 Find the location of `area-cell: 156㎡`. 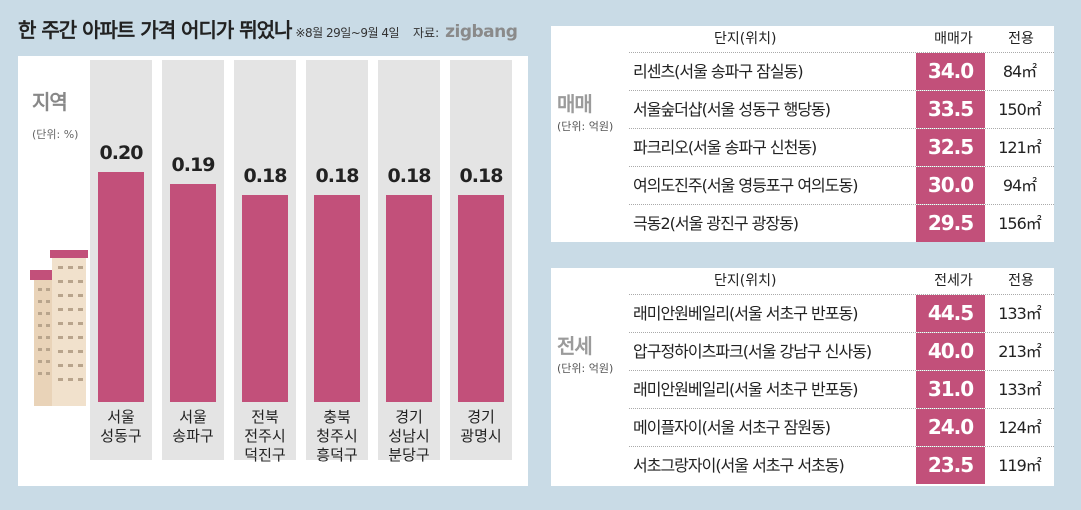

area-cell: 156㎡ is located at coordinates (1020, 223).